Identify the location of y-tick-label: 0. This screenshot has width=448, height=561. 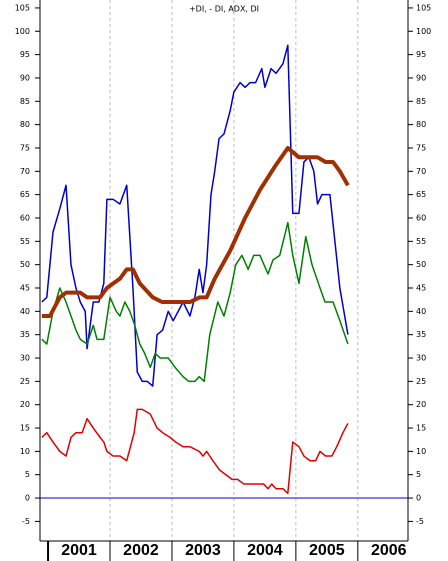
(27, 498).